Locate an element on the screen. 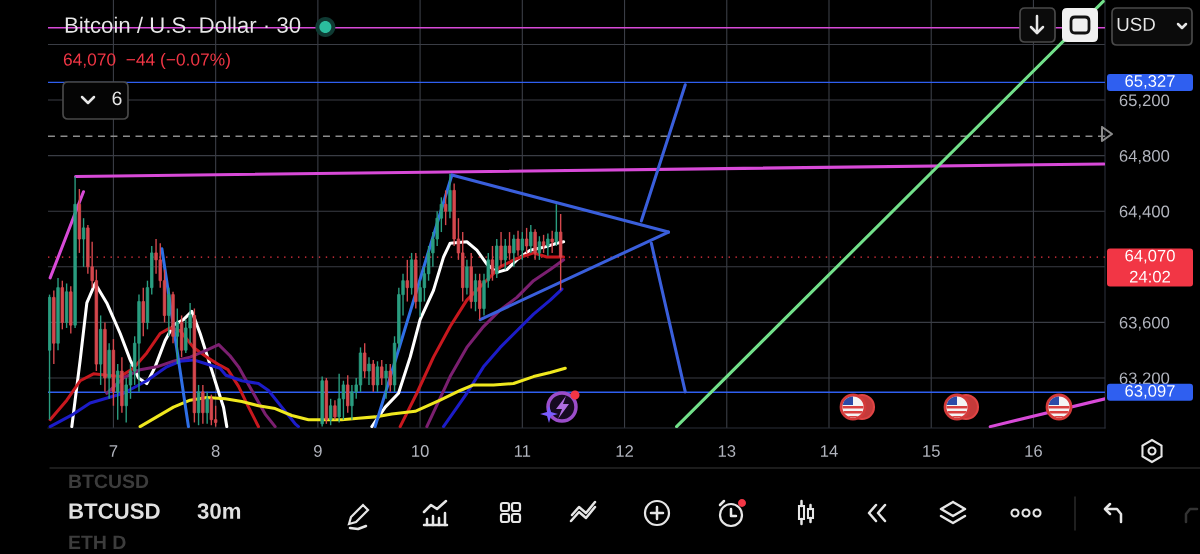 The width and height of the screenshot is (1200, 554). x-tick-label: 15 is located at coordinates (931, 451).